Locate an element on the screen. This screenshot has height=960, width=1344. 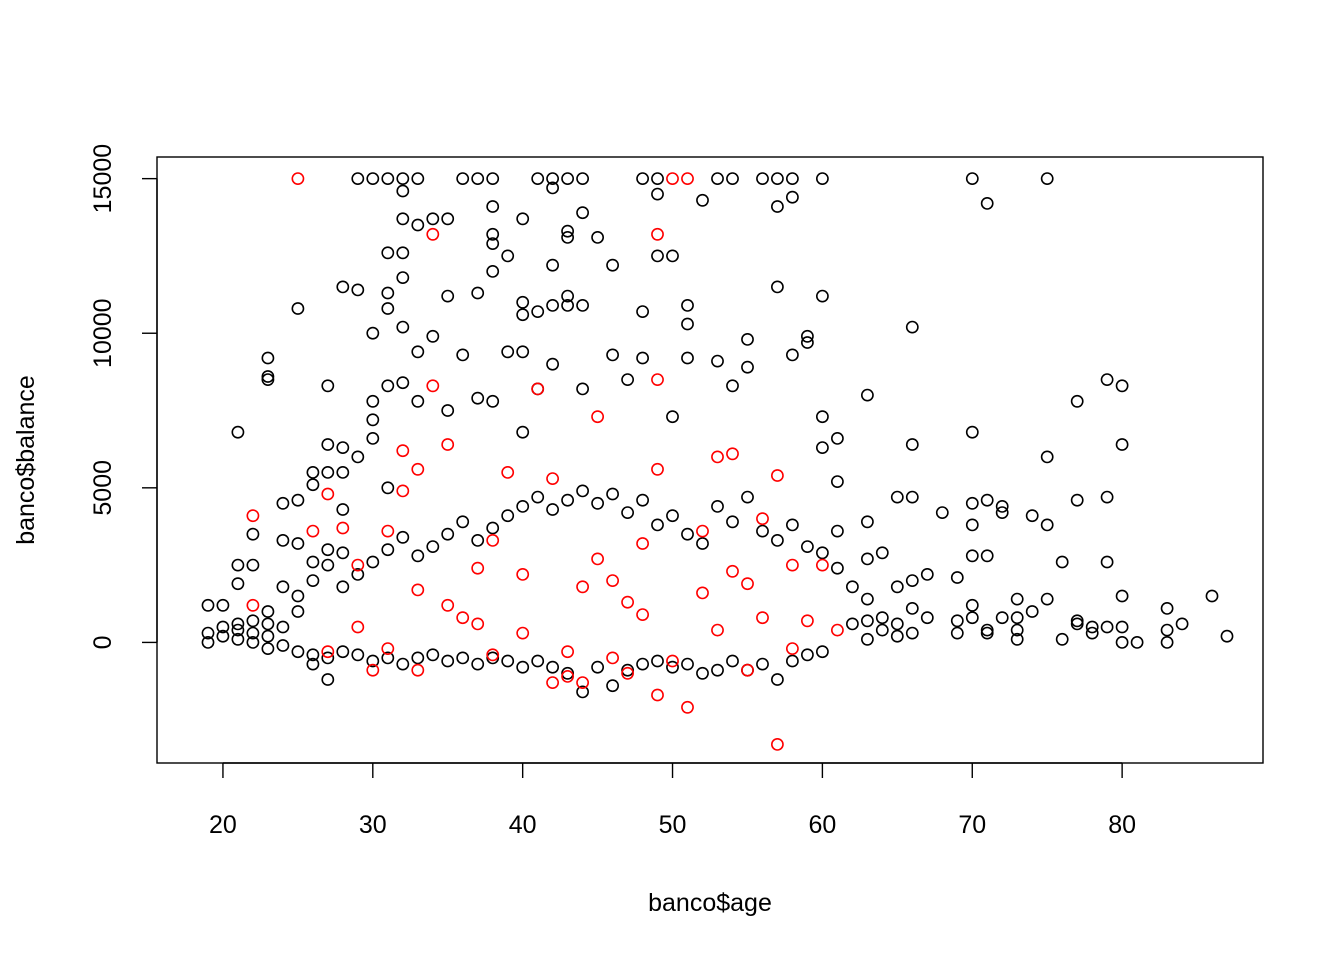
y-axis-label: banco$balance is located at coordinates (26, 460).